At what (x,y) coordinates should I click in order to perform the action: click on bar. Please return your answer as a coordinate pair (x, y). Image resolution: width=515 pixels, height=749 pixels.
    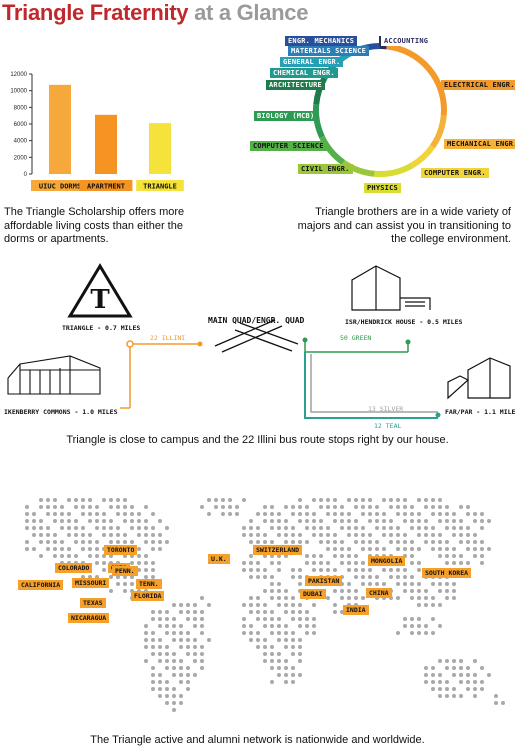
    Looking at the image, I should click on (160, 148).